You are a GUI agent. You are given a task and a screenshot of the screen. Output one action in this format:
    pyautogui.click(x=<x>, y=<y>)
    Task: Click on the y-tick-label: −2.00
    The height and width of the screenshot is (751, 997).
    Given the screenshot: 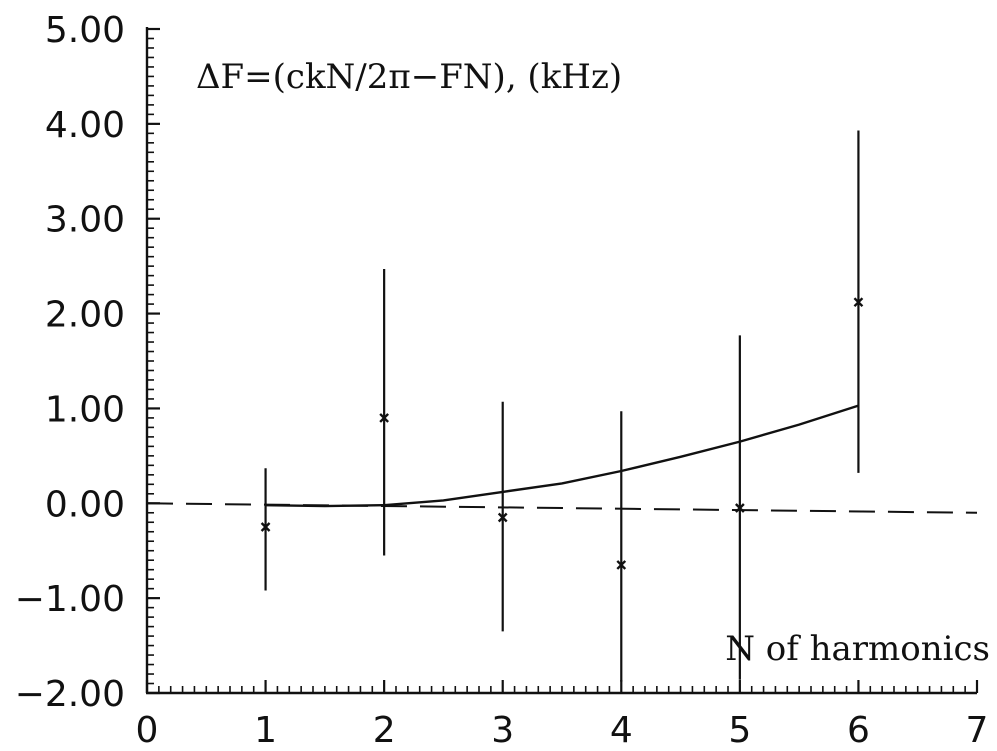 What is the action you would take?
    pyautogui.click(x=70, y=694)
    